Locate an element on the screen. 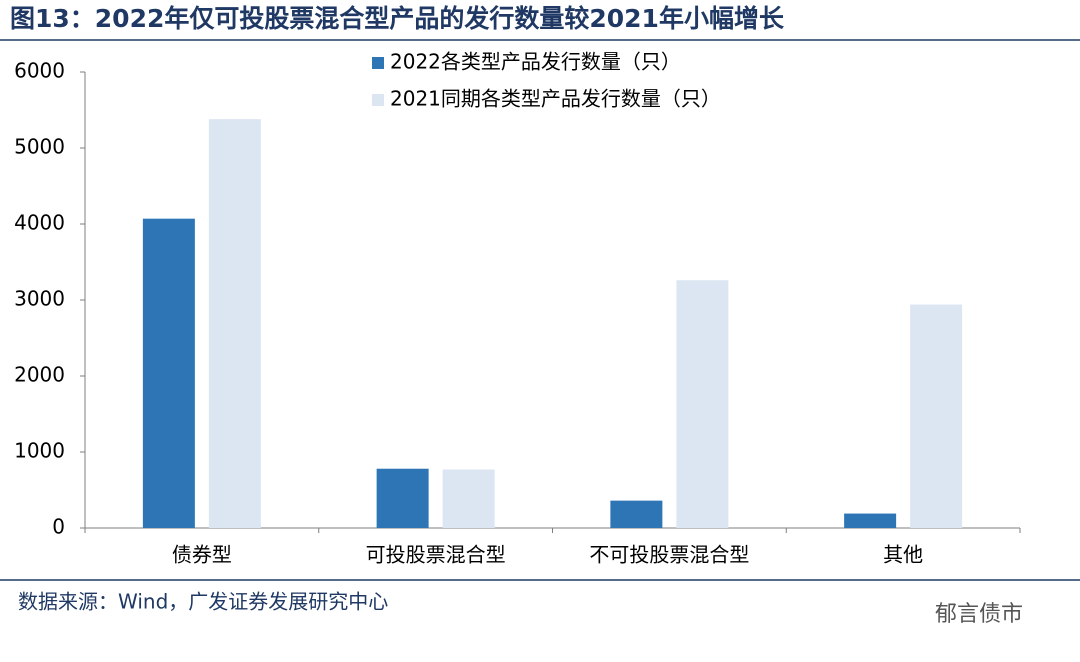 This screenshot has height=662, width=1080. x-tick-label: 可投股票混合型 is located at coordinates (436, 555).